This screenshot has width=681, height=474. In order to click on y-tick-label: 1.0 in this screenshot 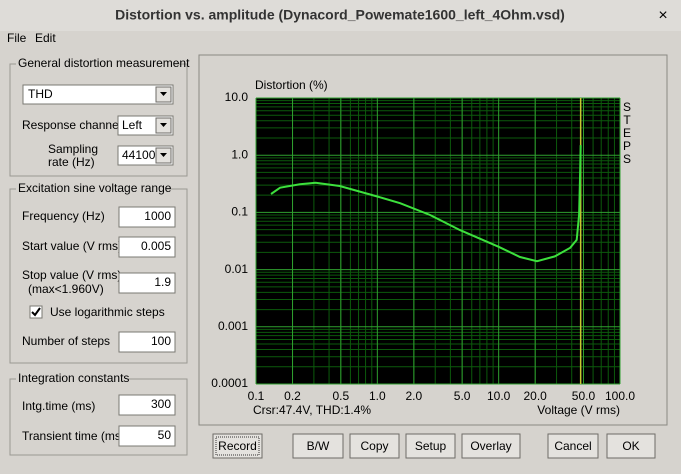, I will do `click(239, 154)`.